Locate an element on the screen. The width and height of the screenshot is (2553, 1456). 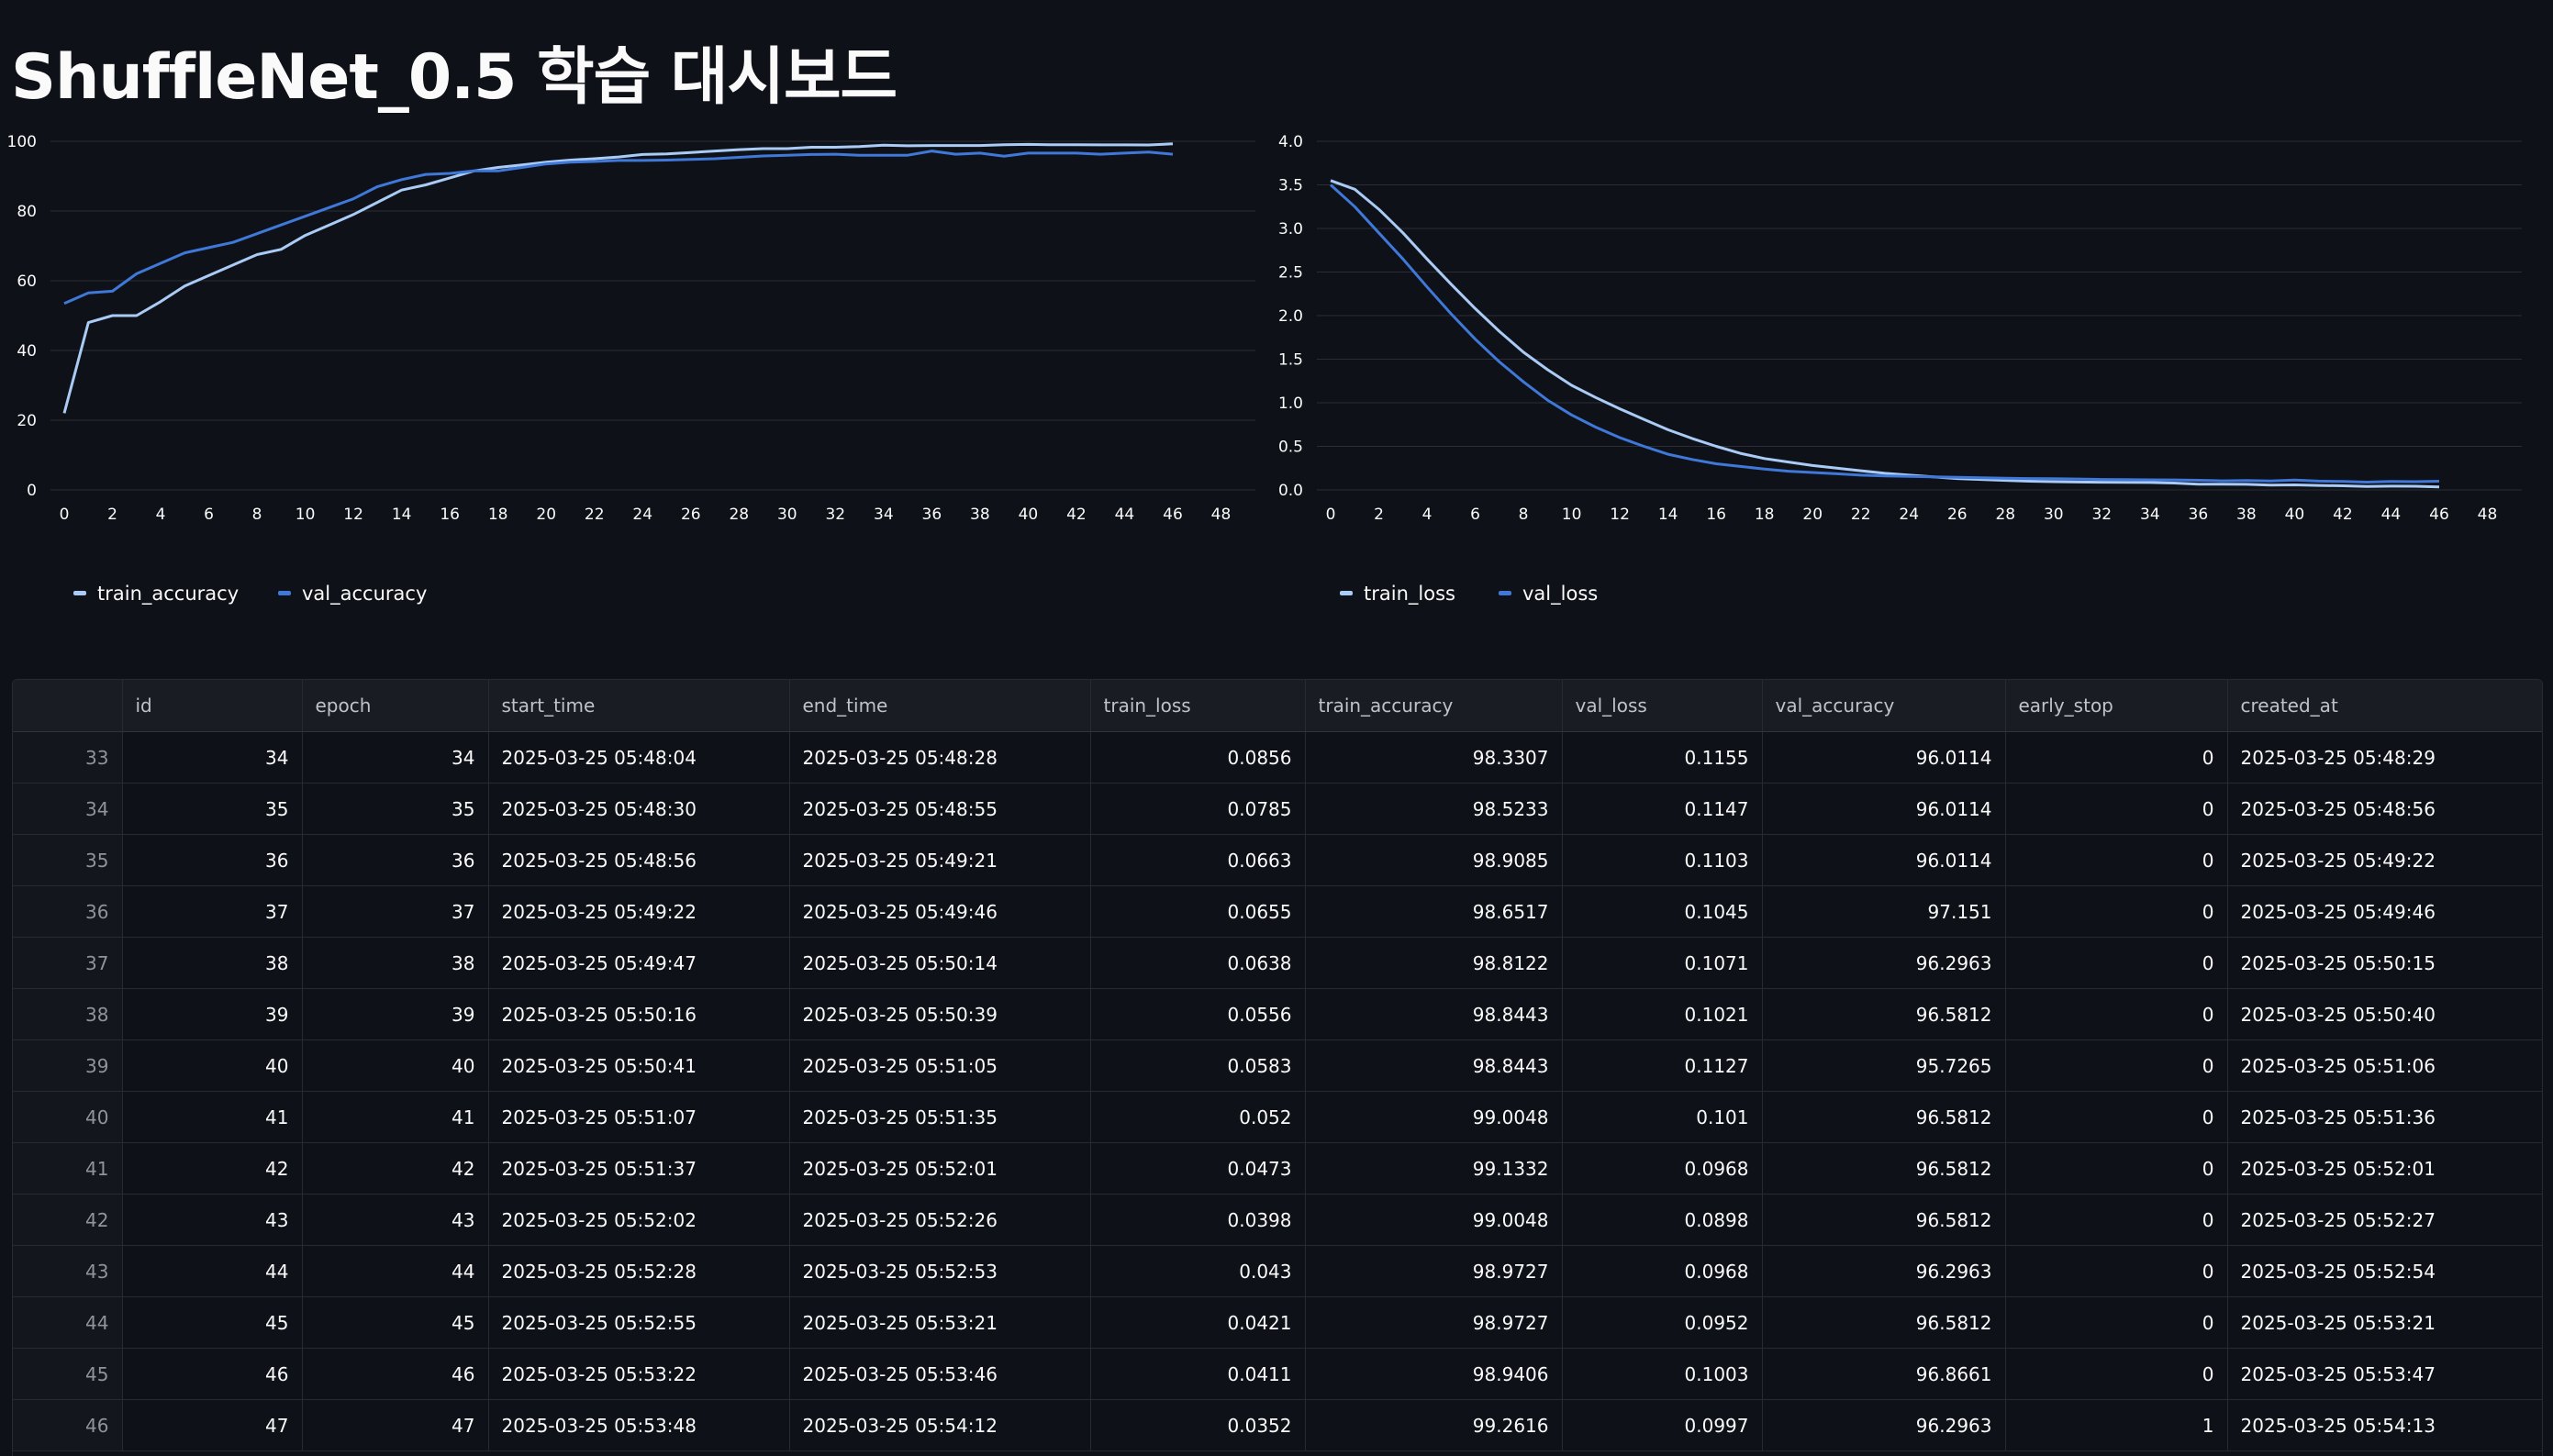
cell-train-accuracy: 98.8122 is located at coordinates (1434, 963).